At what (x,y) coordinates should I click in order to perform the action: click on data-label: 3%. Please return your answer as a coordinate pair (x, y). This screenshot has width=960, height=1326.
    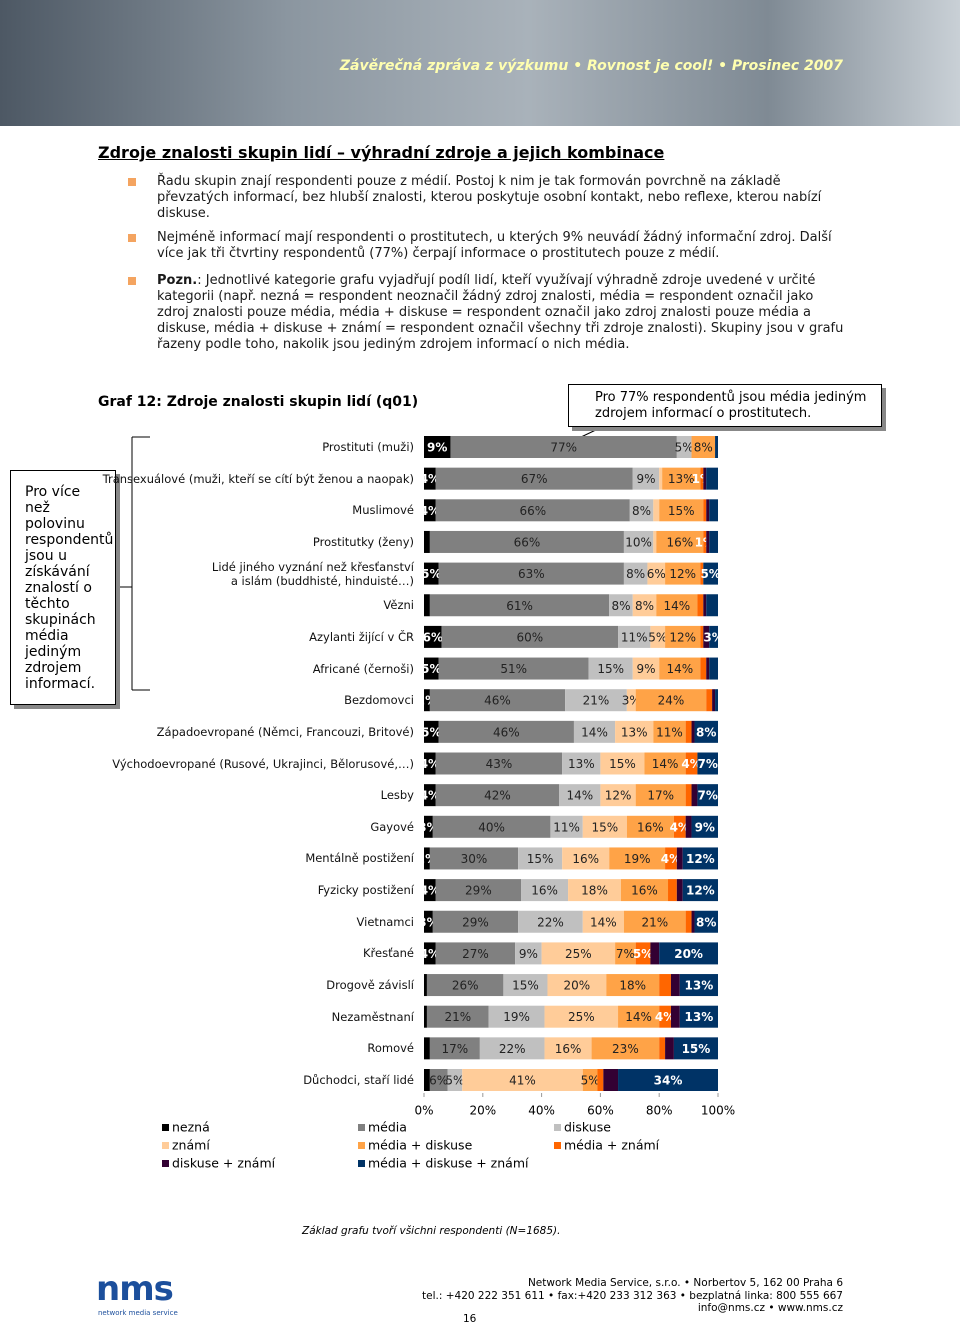
    Looking at the image, I should click on (713, 637).